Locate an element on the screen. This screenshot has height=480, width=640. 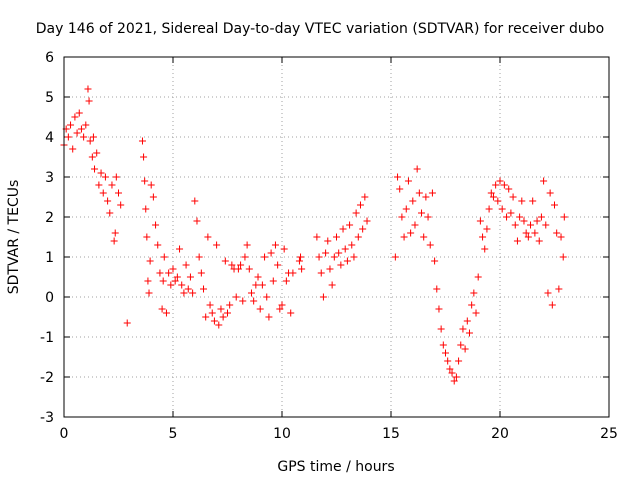
y-axis-label: SDTVAR / TECUs is located at coordinates (14, 237).